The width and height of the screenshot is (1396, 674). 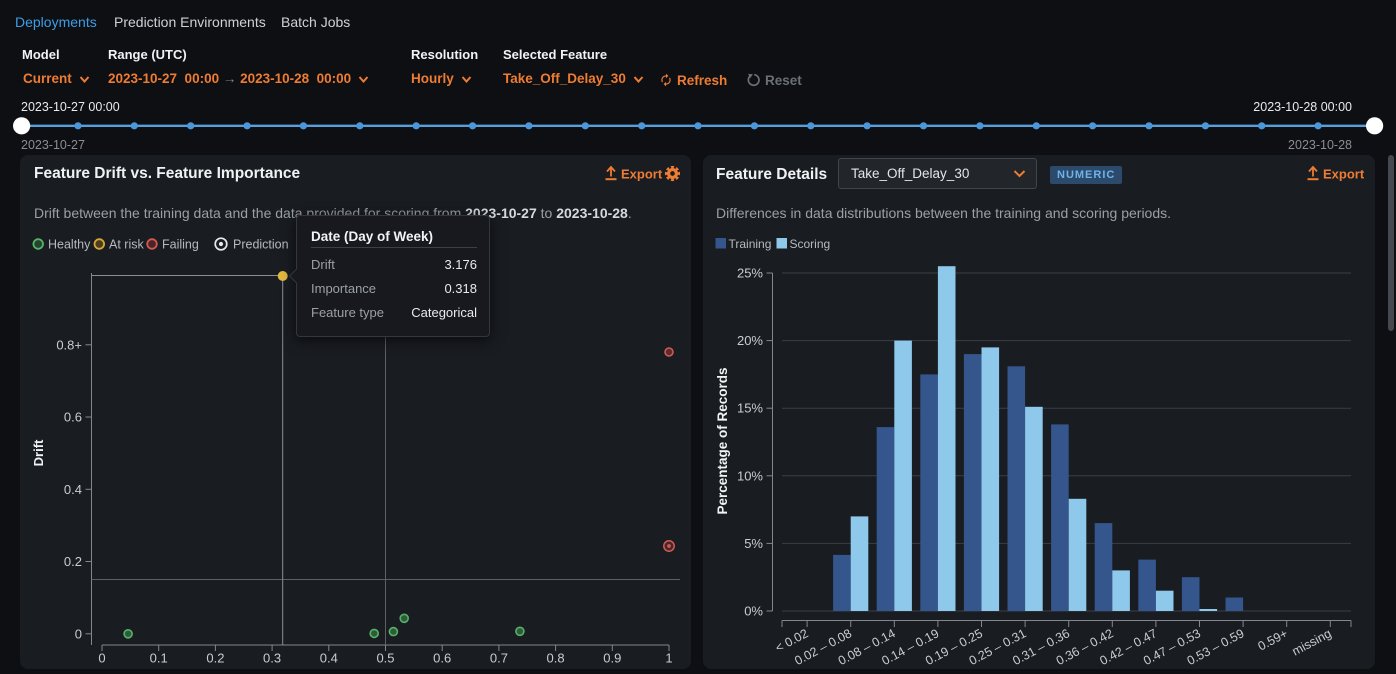 What do you see at coordinates (750, 408) in the screenshot?
I see `svg-text: 15%` at bounding box center [750, 408].